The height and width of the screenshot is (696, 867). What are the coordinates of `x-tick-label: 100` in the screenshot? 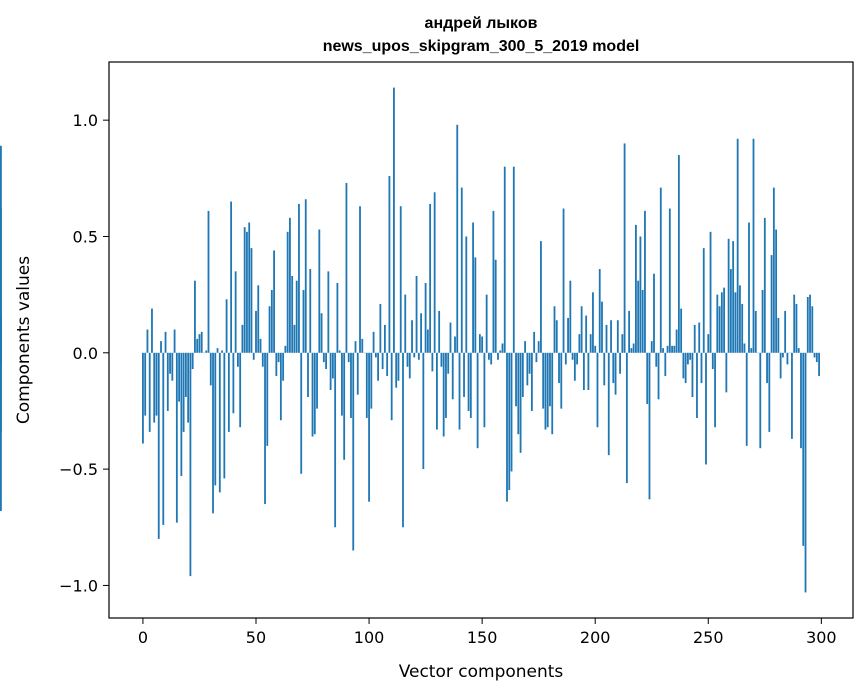 It's located at (369, 637).